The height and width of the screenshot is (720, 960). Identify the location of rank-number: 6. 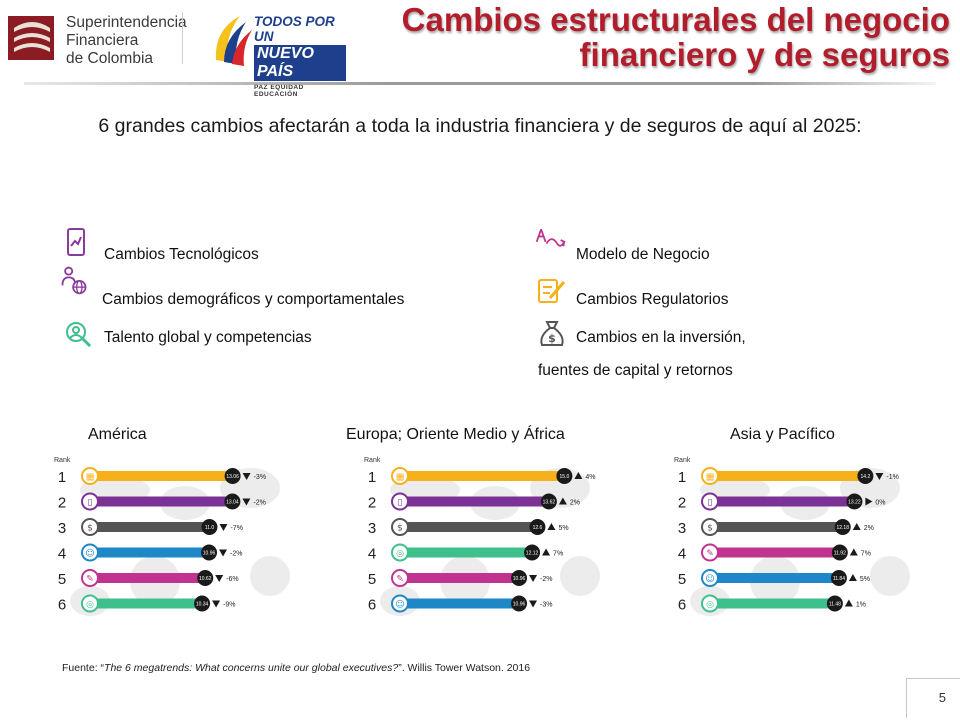
(682, 605).